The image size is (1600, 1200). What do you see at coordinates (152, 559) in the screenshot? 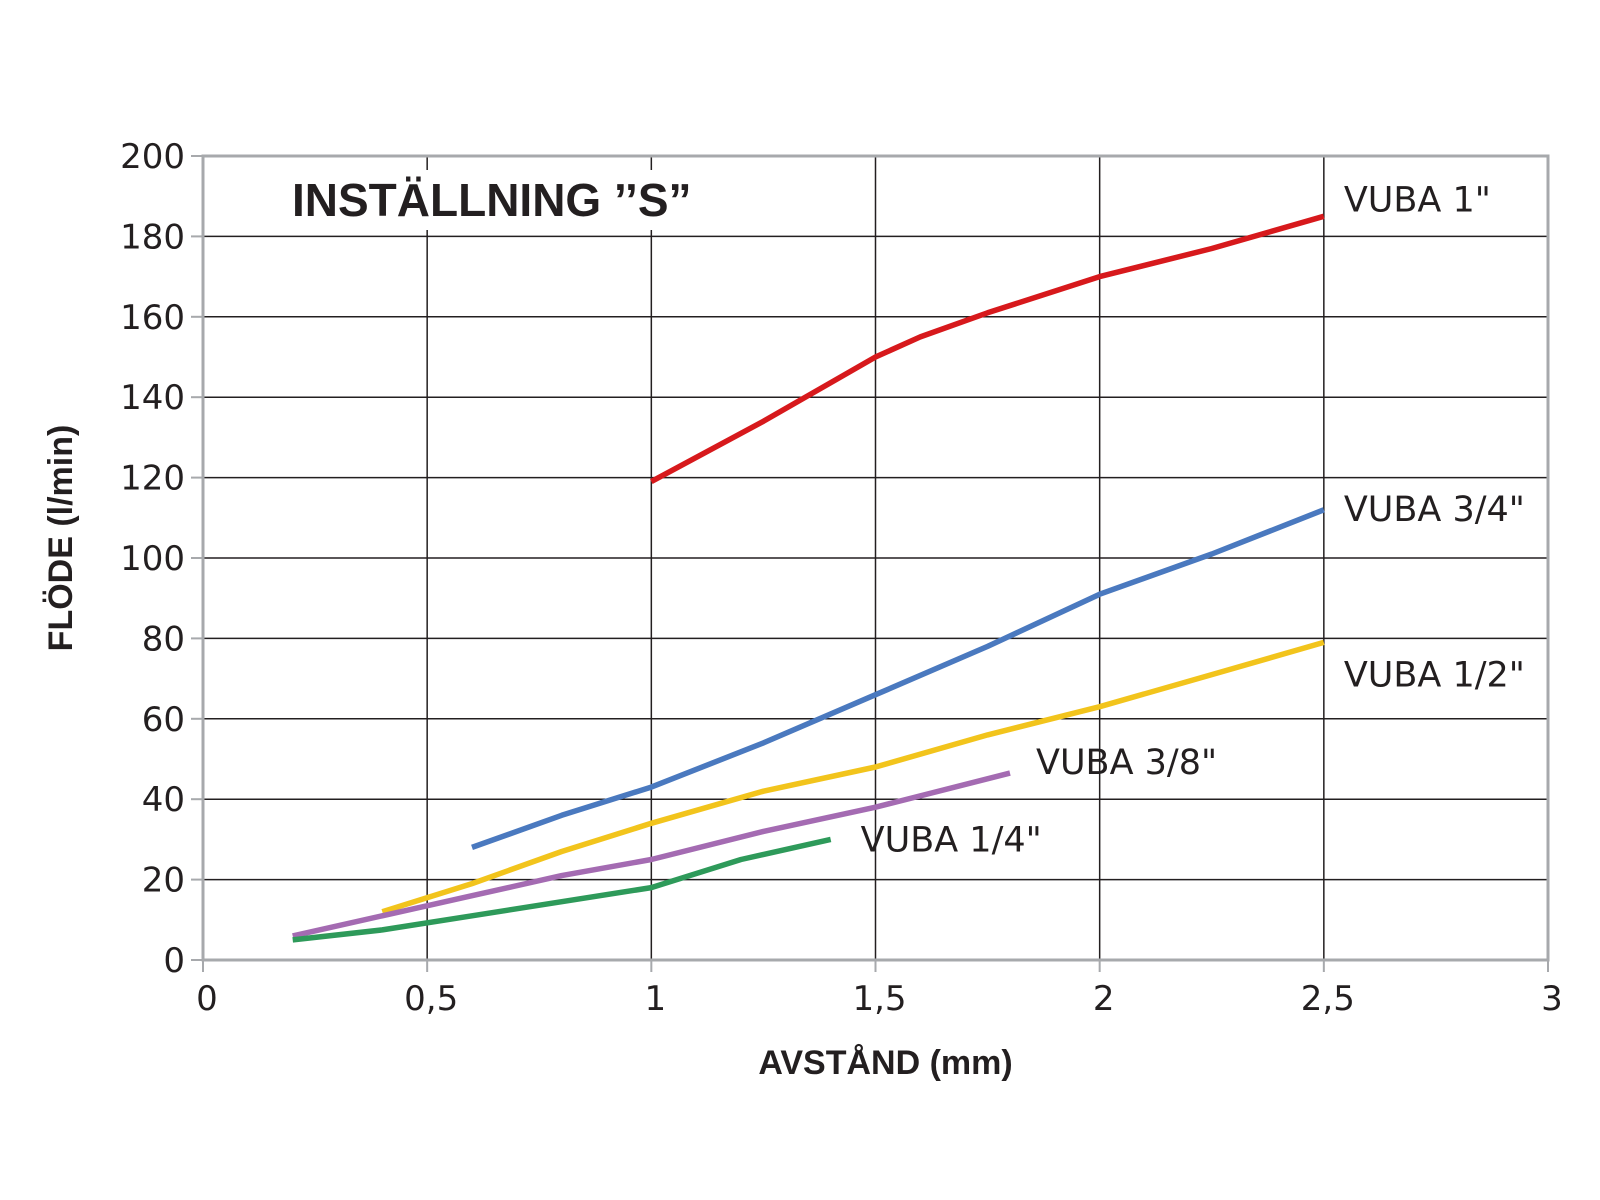
I see `y-tick-label: 100` at bounding box center [152, 559].